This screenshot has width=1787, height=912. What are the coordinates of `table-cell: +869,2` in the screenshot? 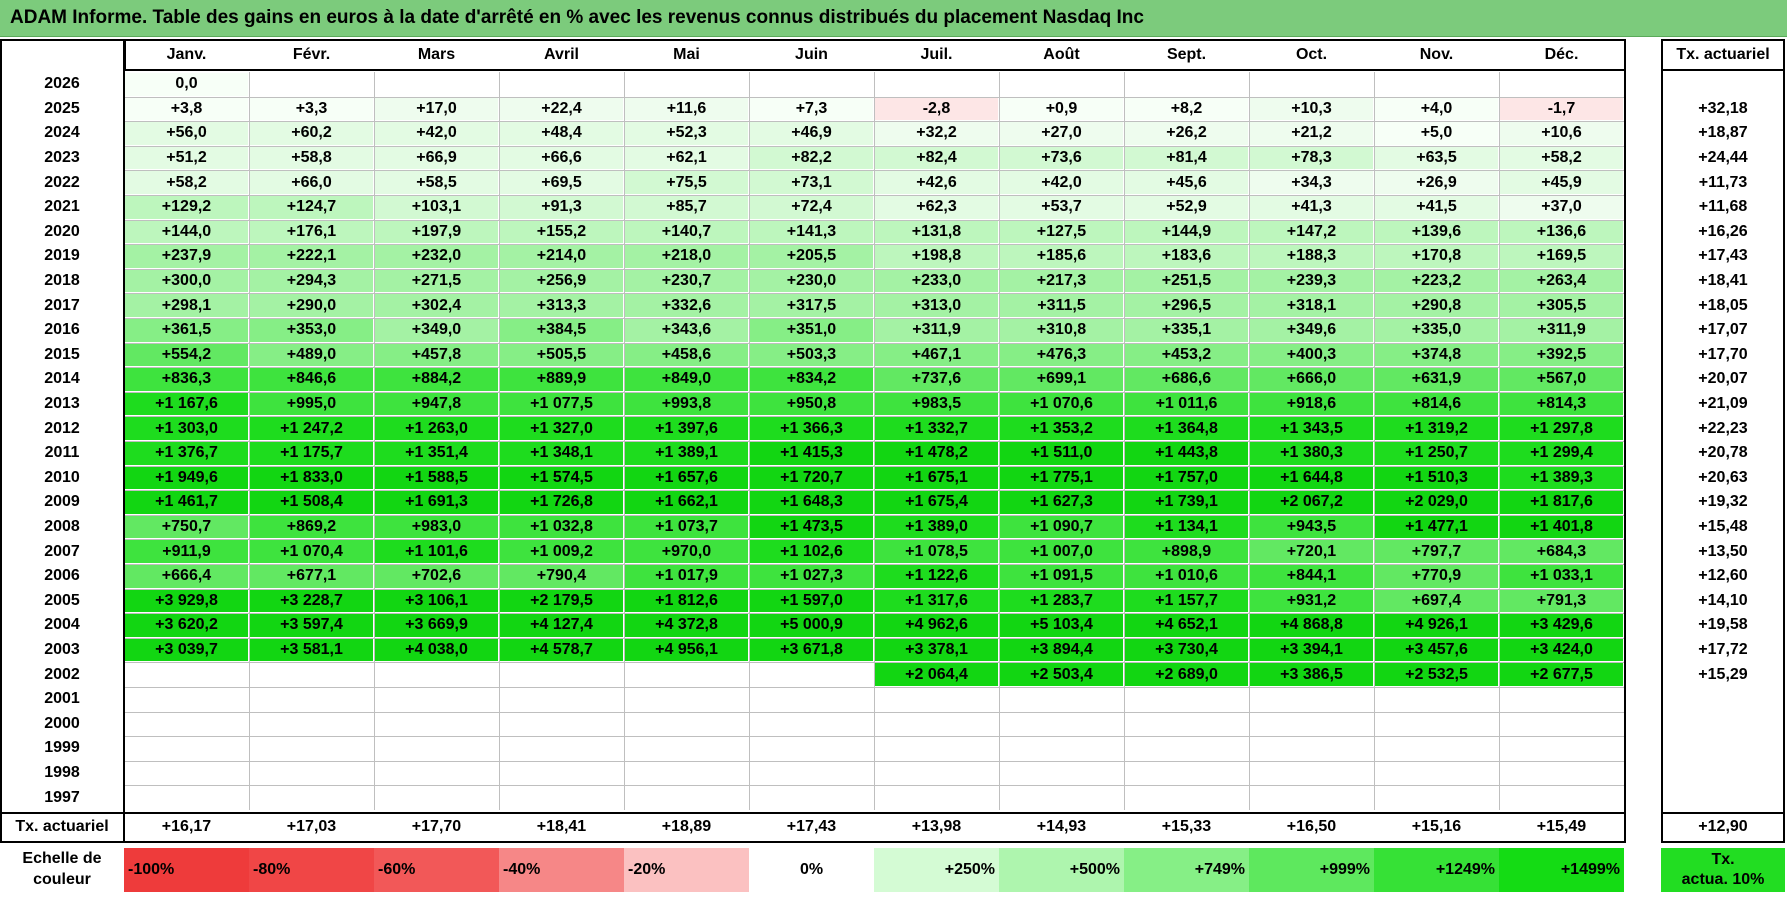 It's located at (311, 527).